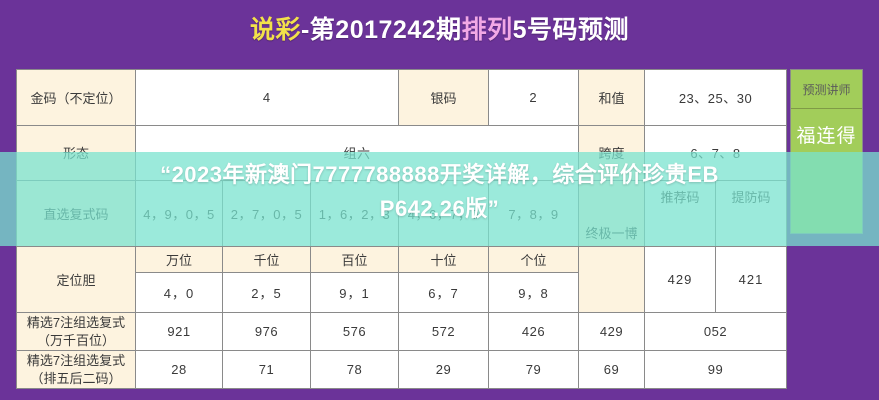  I want to click on cell-value-sum: 23、25、30, so click(715, 97).